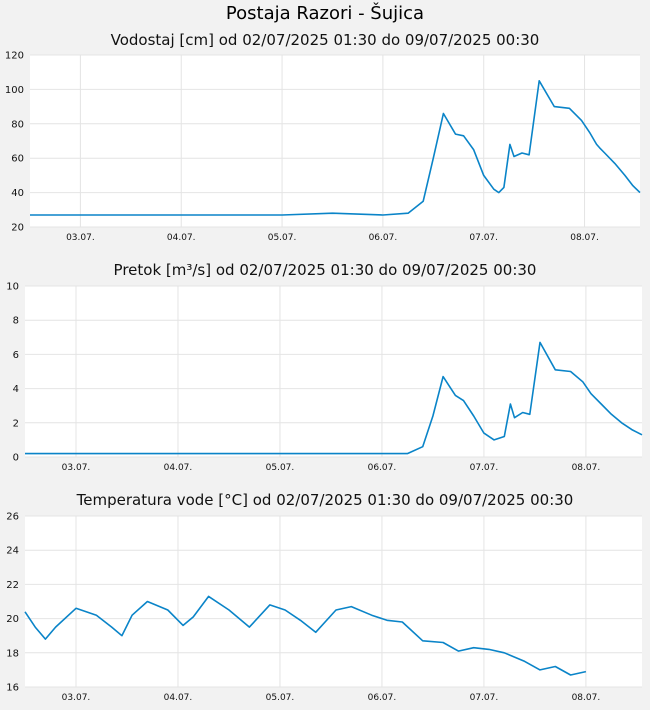 The width and height of the screenshot is (650, 710). I want to click on page-title: Postaja Razori - Šujica, so click(325, 13).